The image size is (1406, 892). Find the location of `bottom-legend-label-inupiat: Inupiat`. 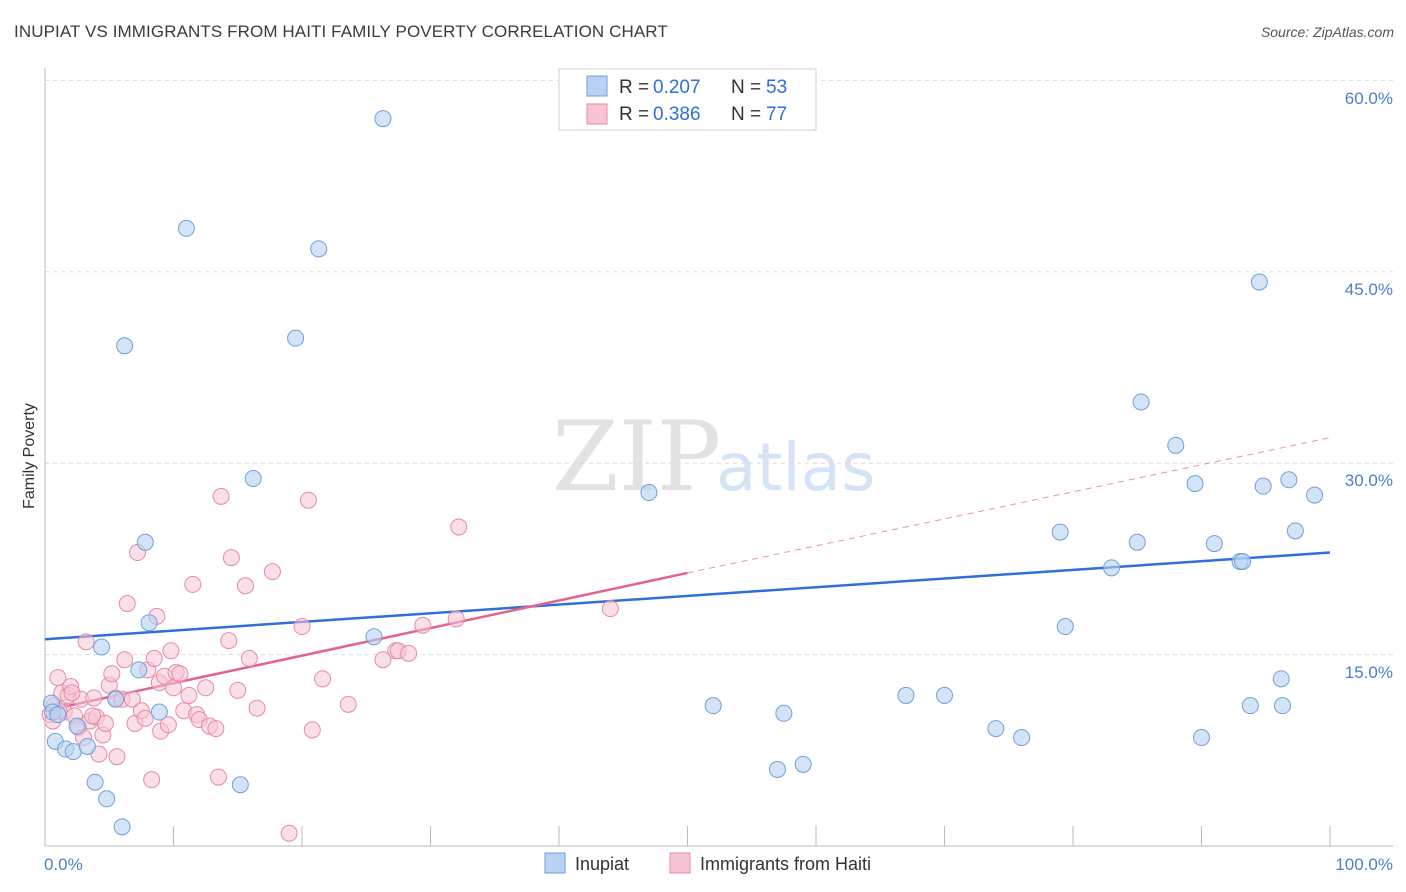

bottom-legend-label-inupiat: Inupiat is located at coordinates (602, 864).